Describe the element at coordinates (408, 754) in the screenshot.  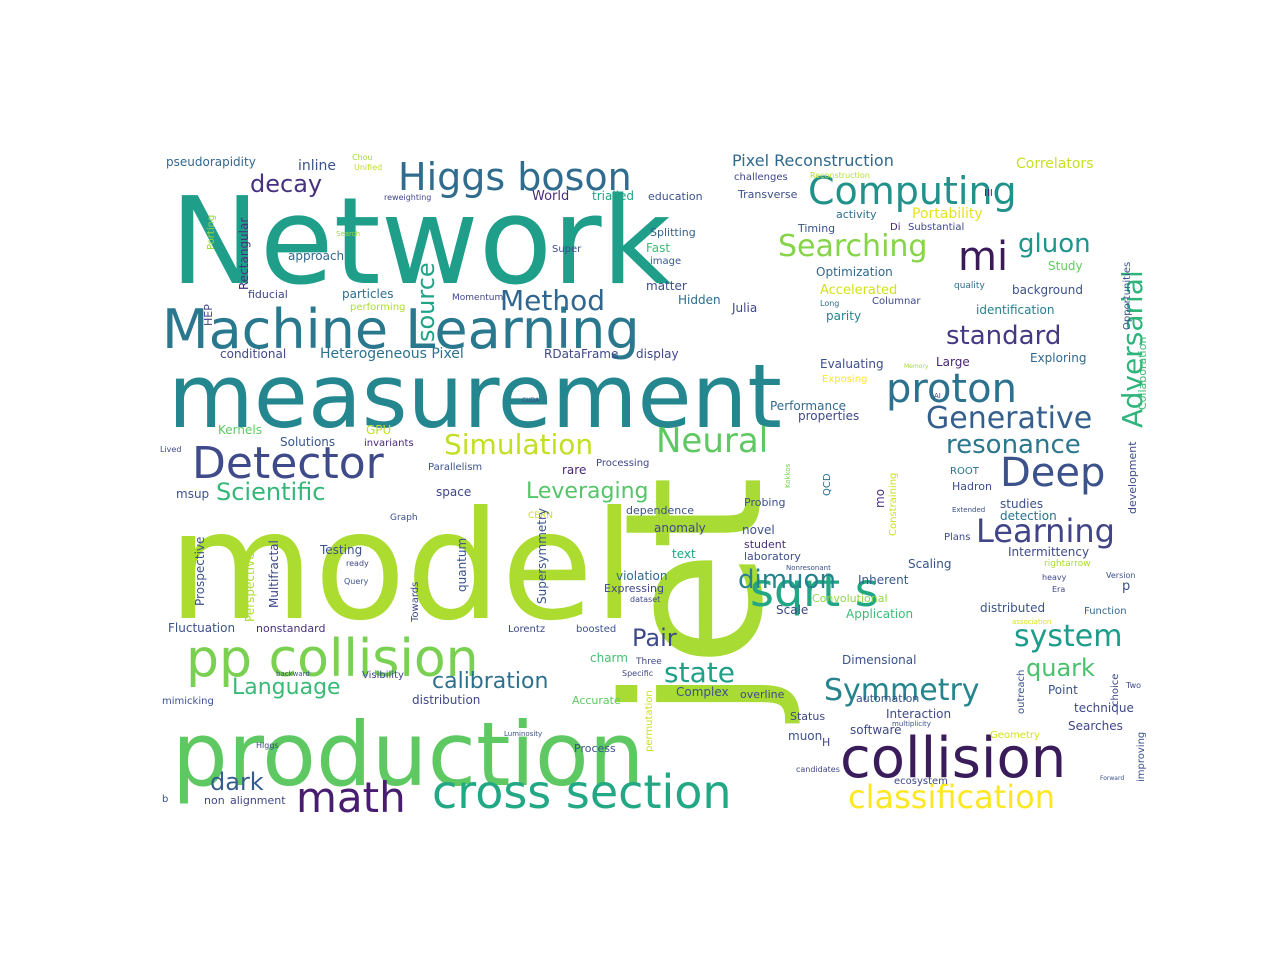
I see `word: production` at that location.